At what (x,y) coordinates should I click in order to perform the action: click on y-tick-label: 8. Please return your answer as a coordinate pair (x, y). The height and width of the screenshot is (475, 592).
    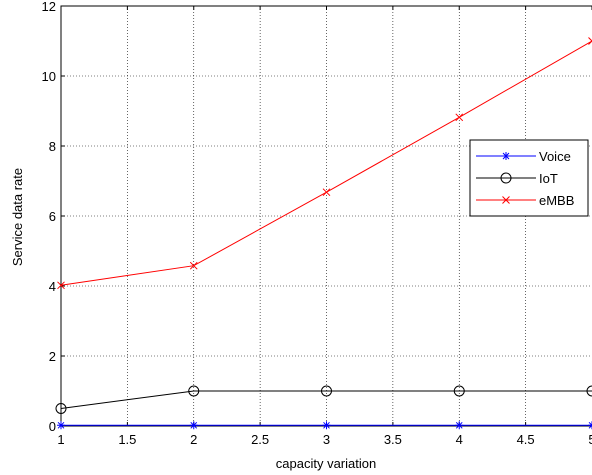
    Looking at the image, I should click on (52, 146).